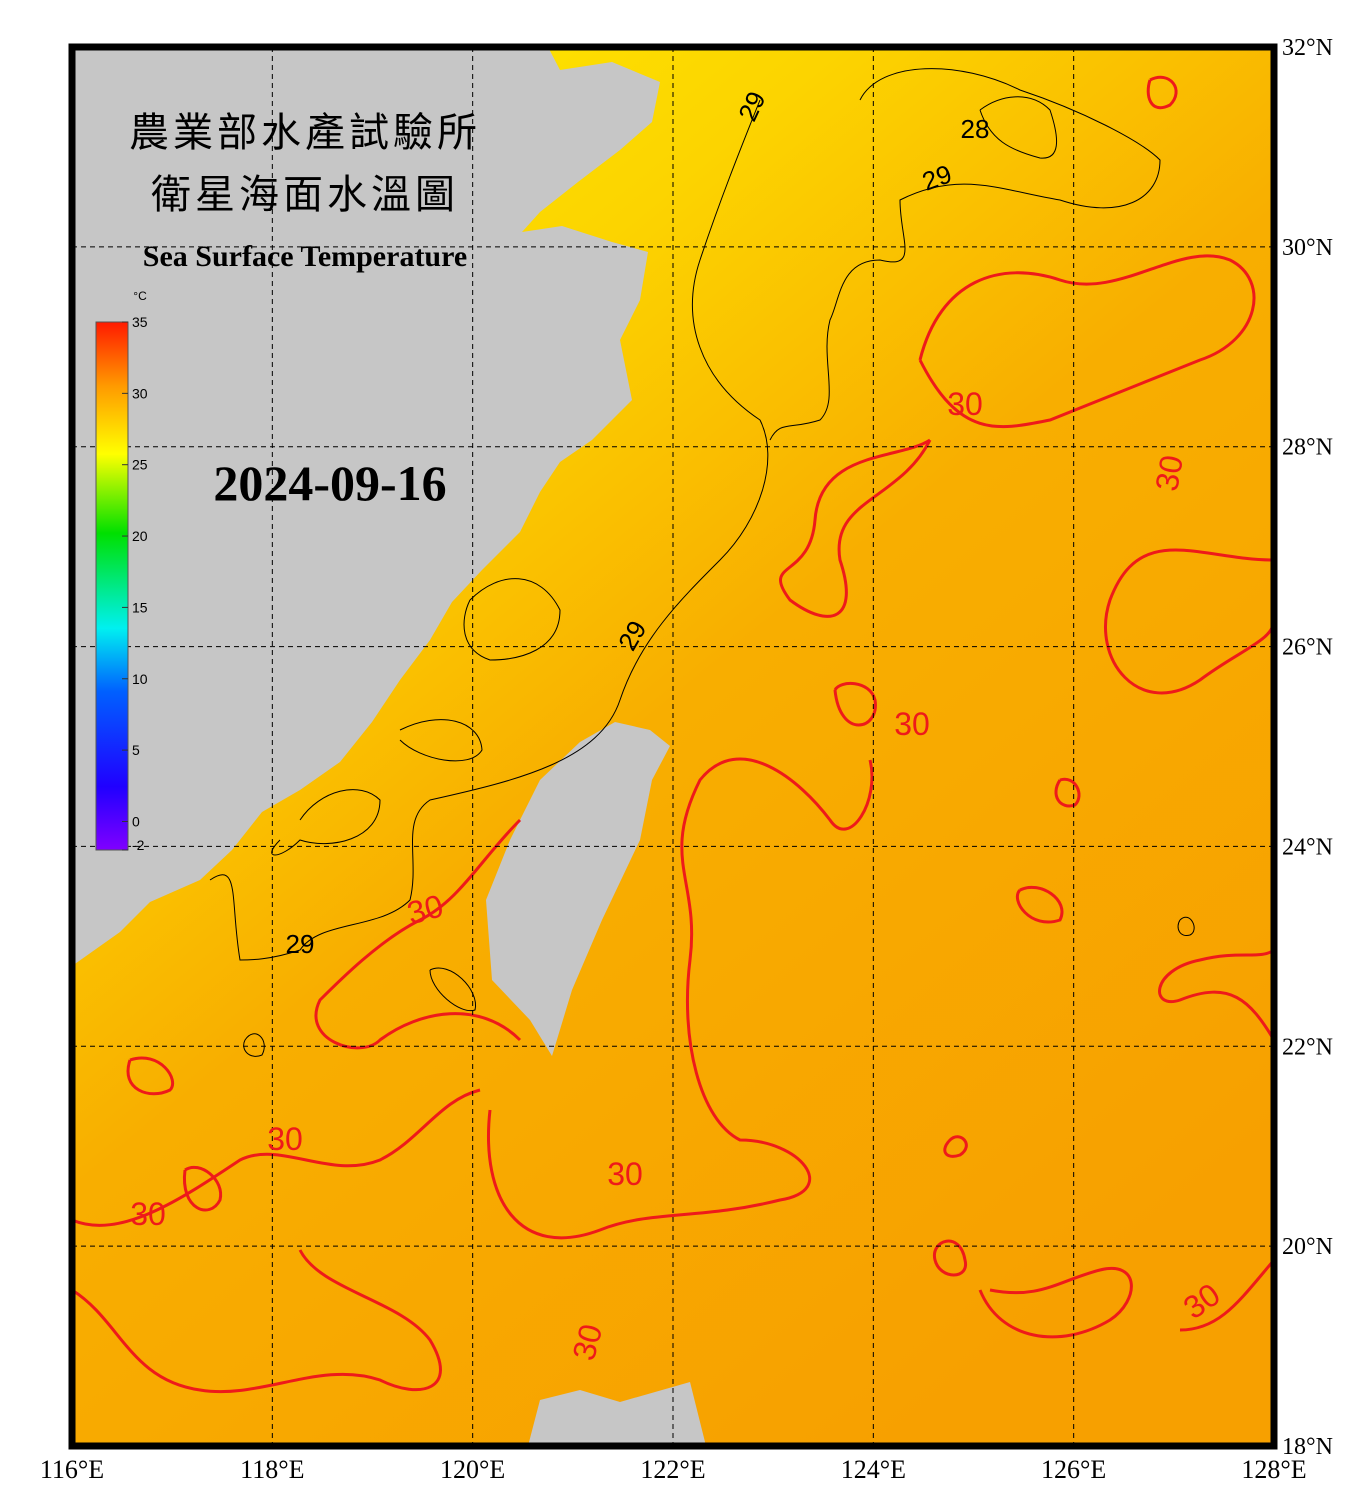 This screenshot has height=1500, width=1350. I want to click on land-luzon, so click(617, 1414).